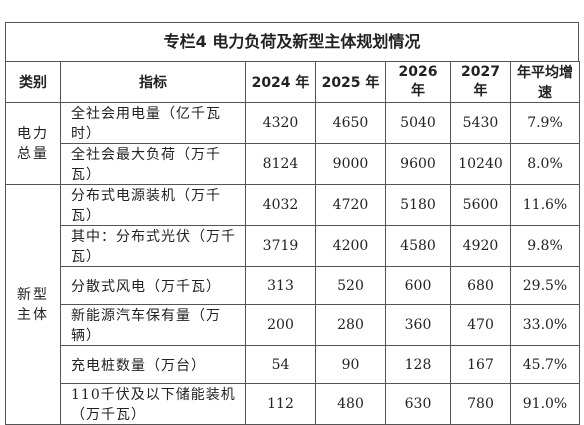 This screenshot has width=584, height=425. I want to click on table-row: 分散式风电（万千瓦） 313 520 600 680 29.5%, so click(293, 285).